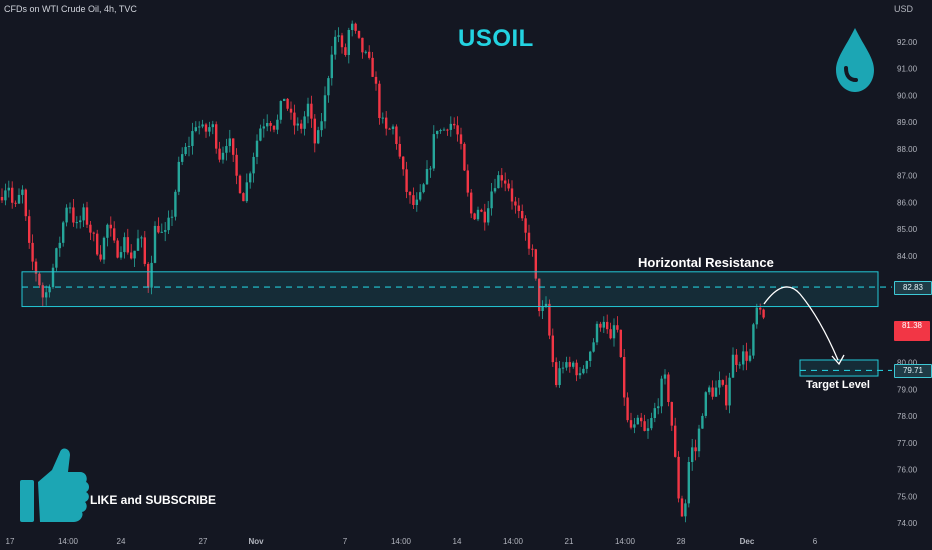 The height and width of the screenshot is (550, 932). What do you see at coordinates (907, 229) in the screenshot?
I see `y-tick-label: 85.00` at bounding box center [907, 229].